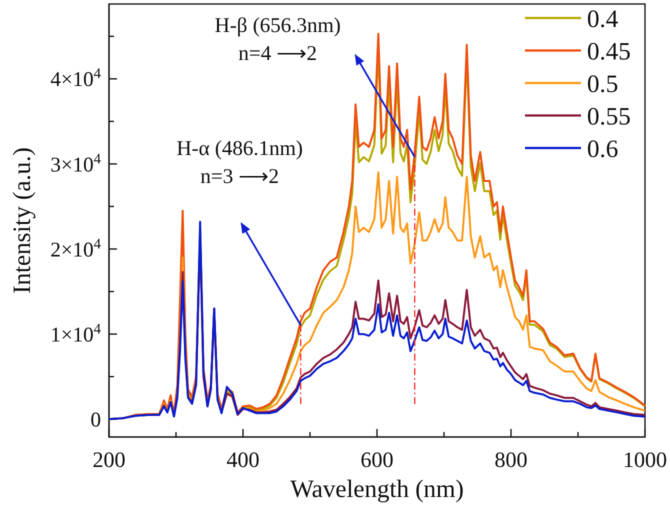 The image size is (670, 507). What do you see at coordinates (603, 19) in the screenshot?
I see `legend-label: 0.4` at bounding box center [603, 19].